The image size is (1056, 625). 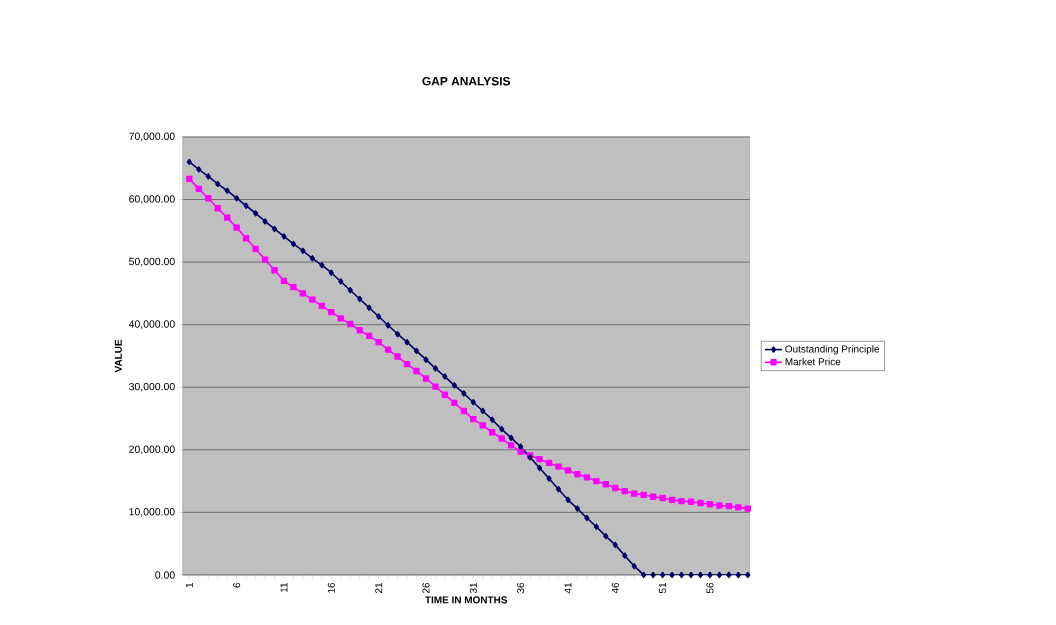 I want to click on x-tick-label: 56, so click(x=710, y=588).